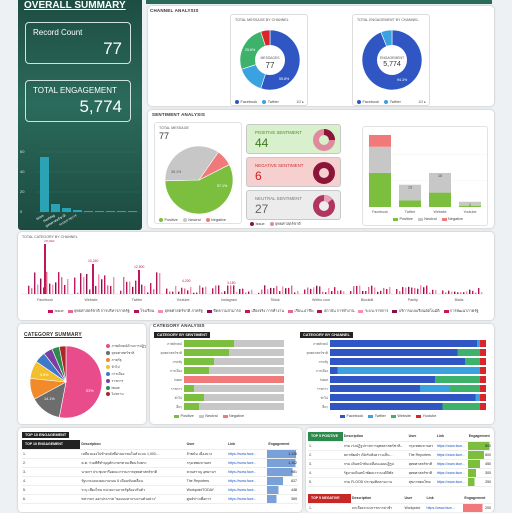 Image resolution: width=512 pixels, height=513 pixels. I want to click on row-user: The Reporters, so click(421, 455).